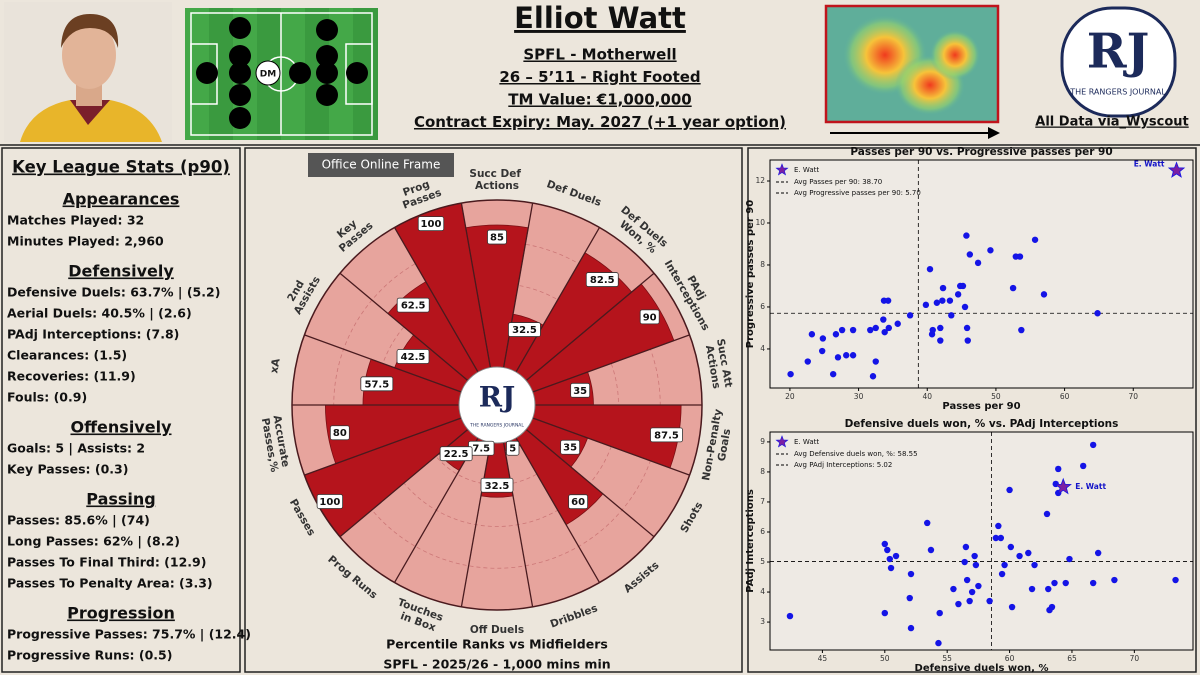 The image size is (1200, 675). I want to click on y-tick-label: 7, so click(762, 501).